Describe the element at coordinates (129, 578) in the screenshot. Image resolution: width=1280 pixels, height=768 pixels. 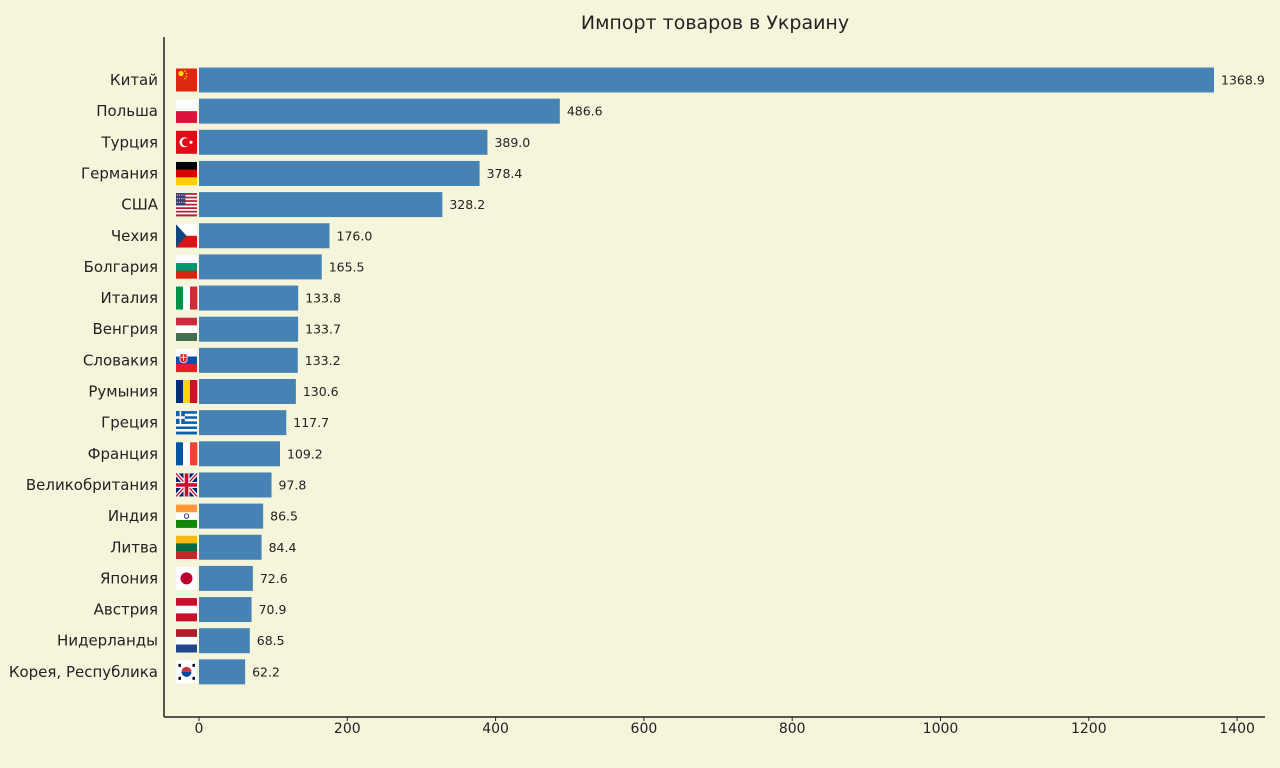
I see `category-label: Япония` at that location.